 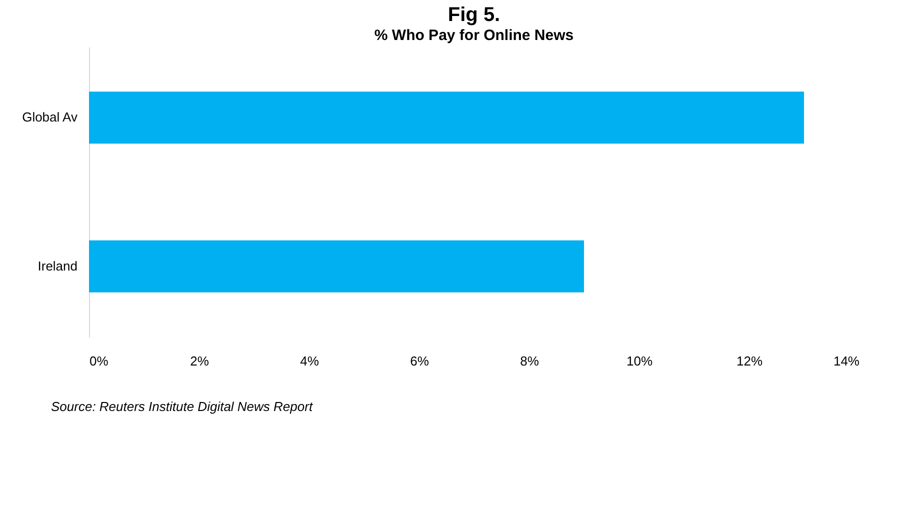 I want to click on x-tick-label: 0%, so click(x=99, y=361).